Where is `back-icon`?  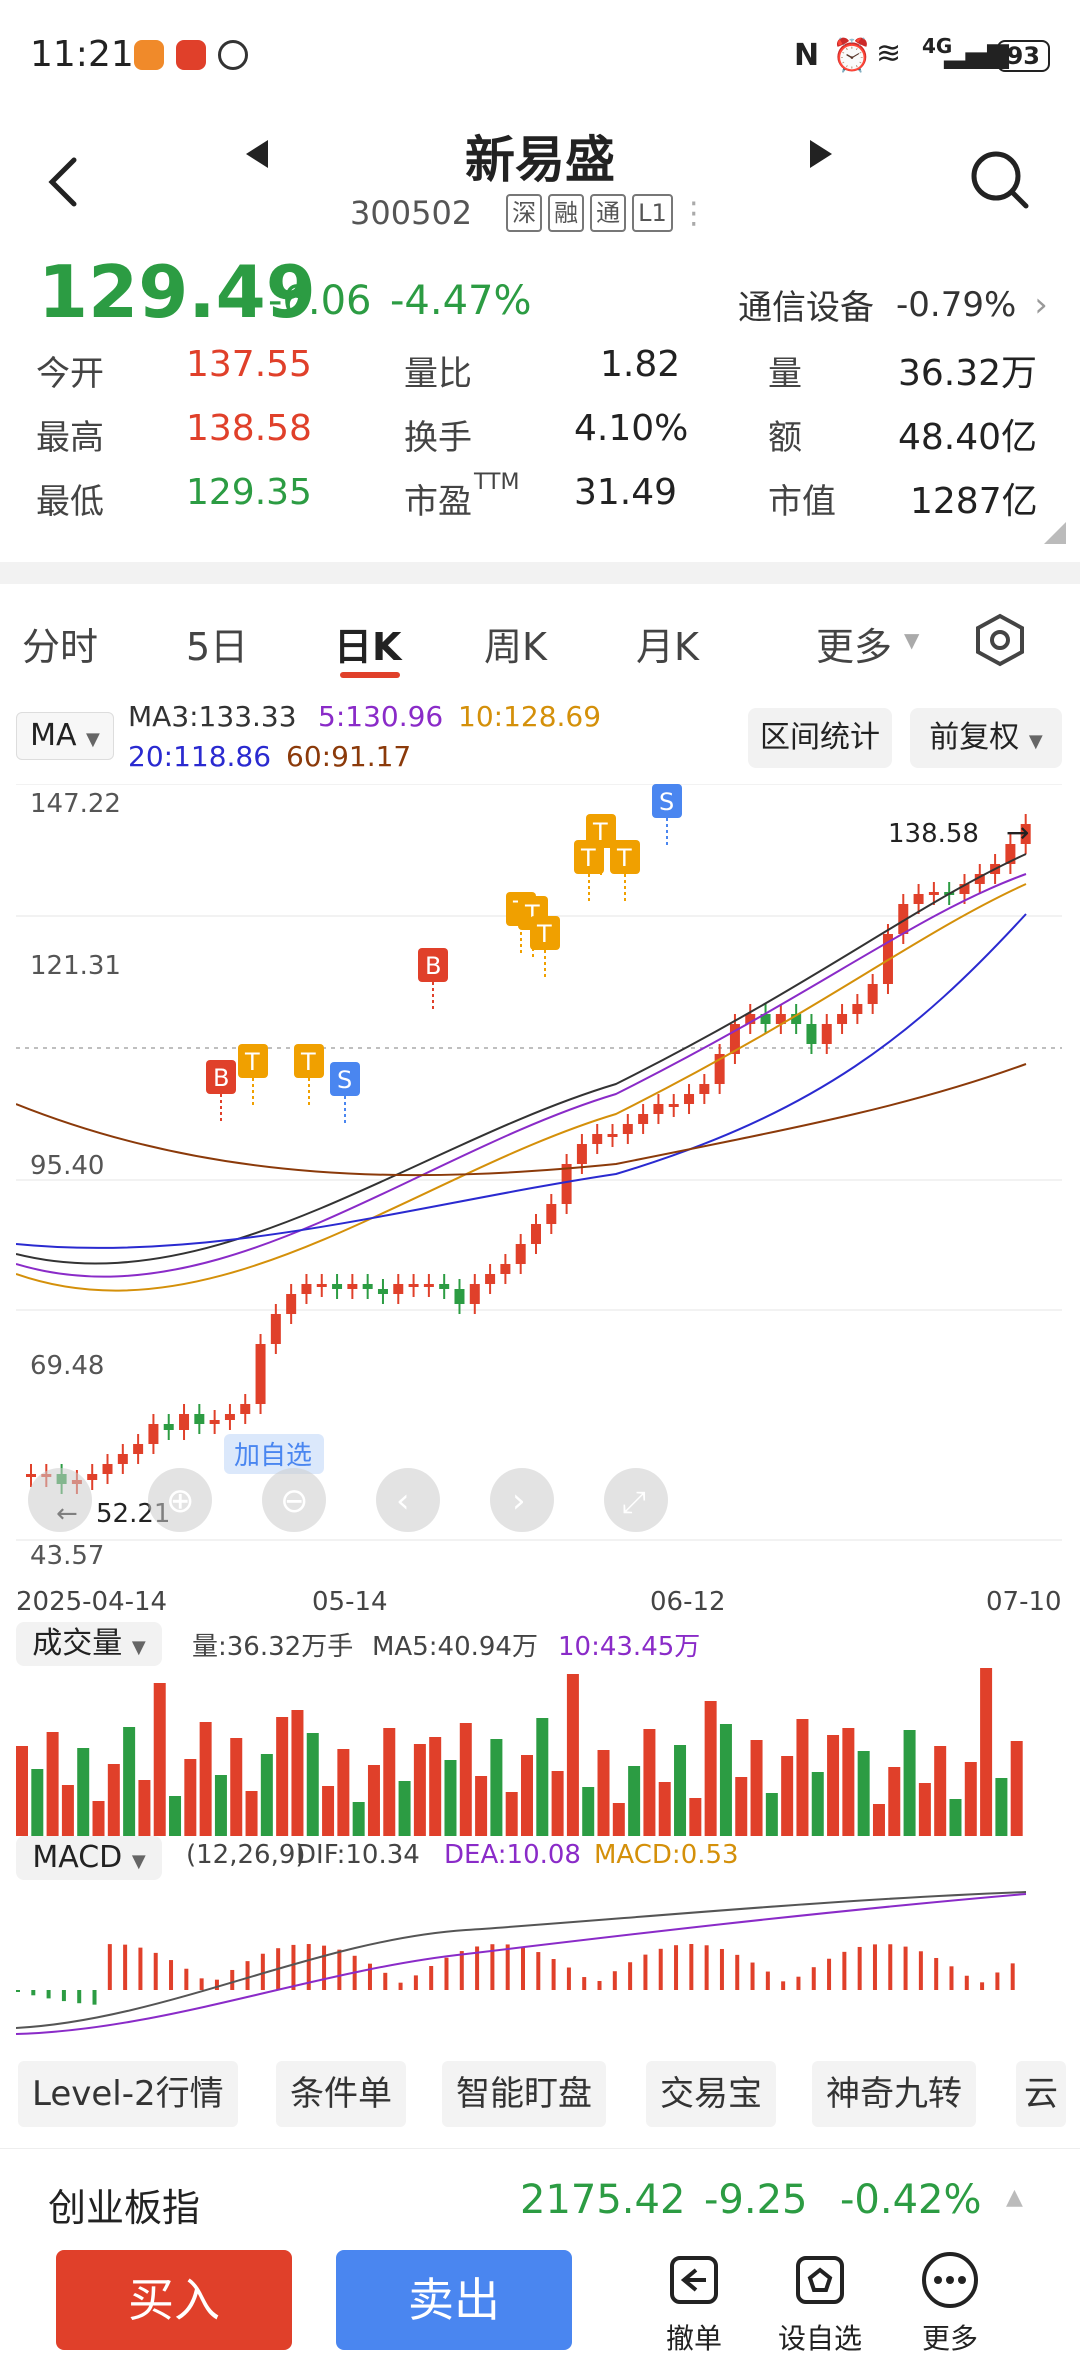
back-icon is located at coordinates (64, 182).